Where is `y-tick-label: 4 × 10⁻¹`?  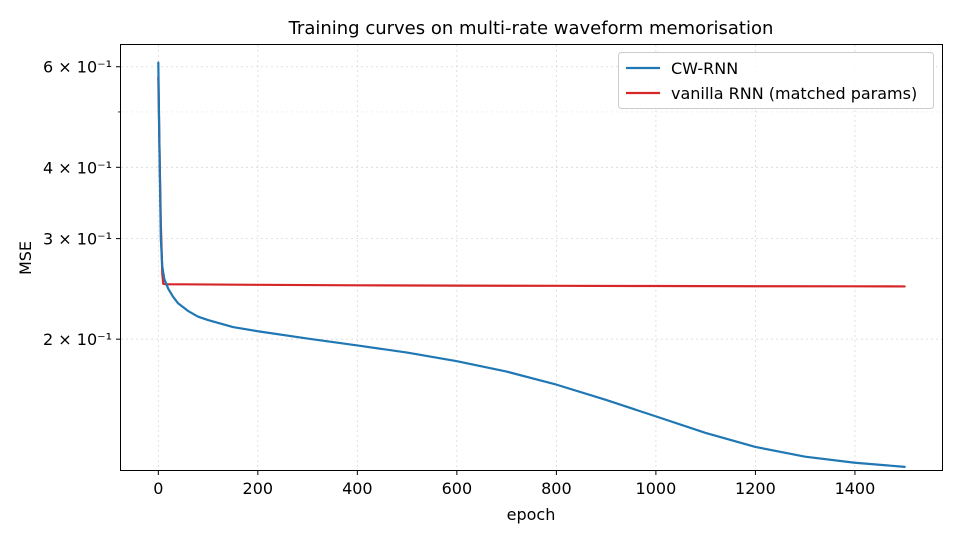
y-tick-label: 4 × 10⁻¹ is located at coordinates (77, 167).